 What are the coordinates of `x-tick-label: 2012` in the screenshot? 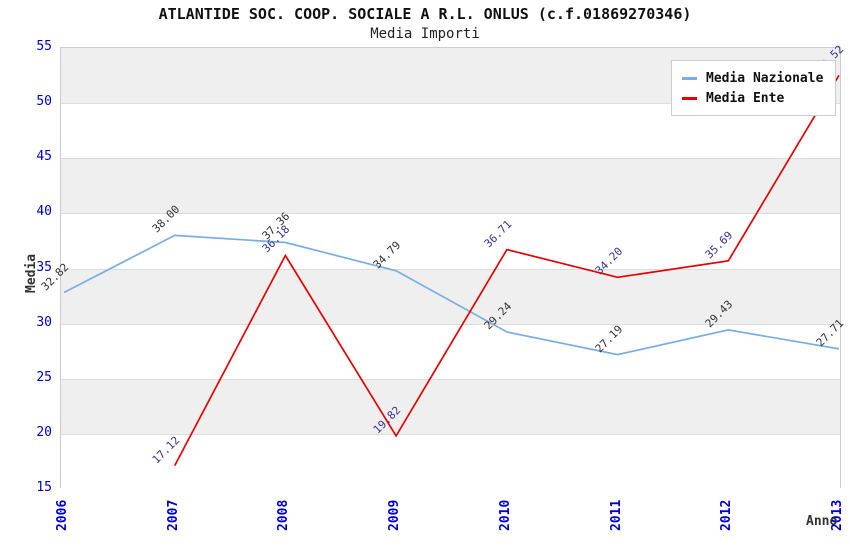 It's located at (727, 515).